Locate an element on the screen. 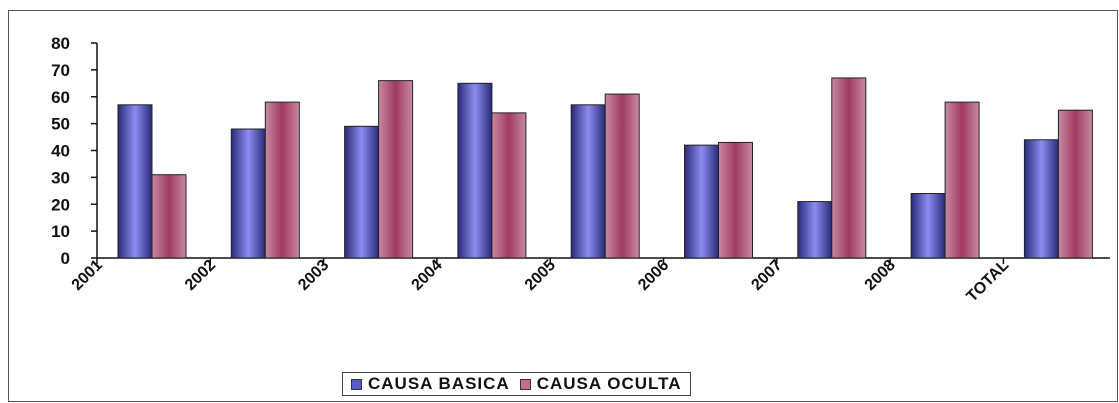 Image resolution: width=1119 pixels, height=403 pixels. x-tick-label: 2002 is located at coordinates (200, 275).